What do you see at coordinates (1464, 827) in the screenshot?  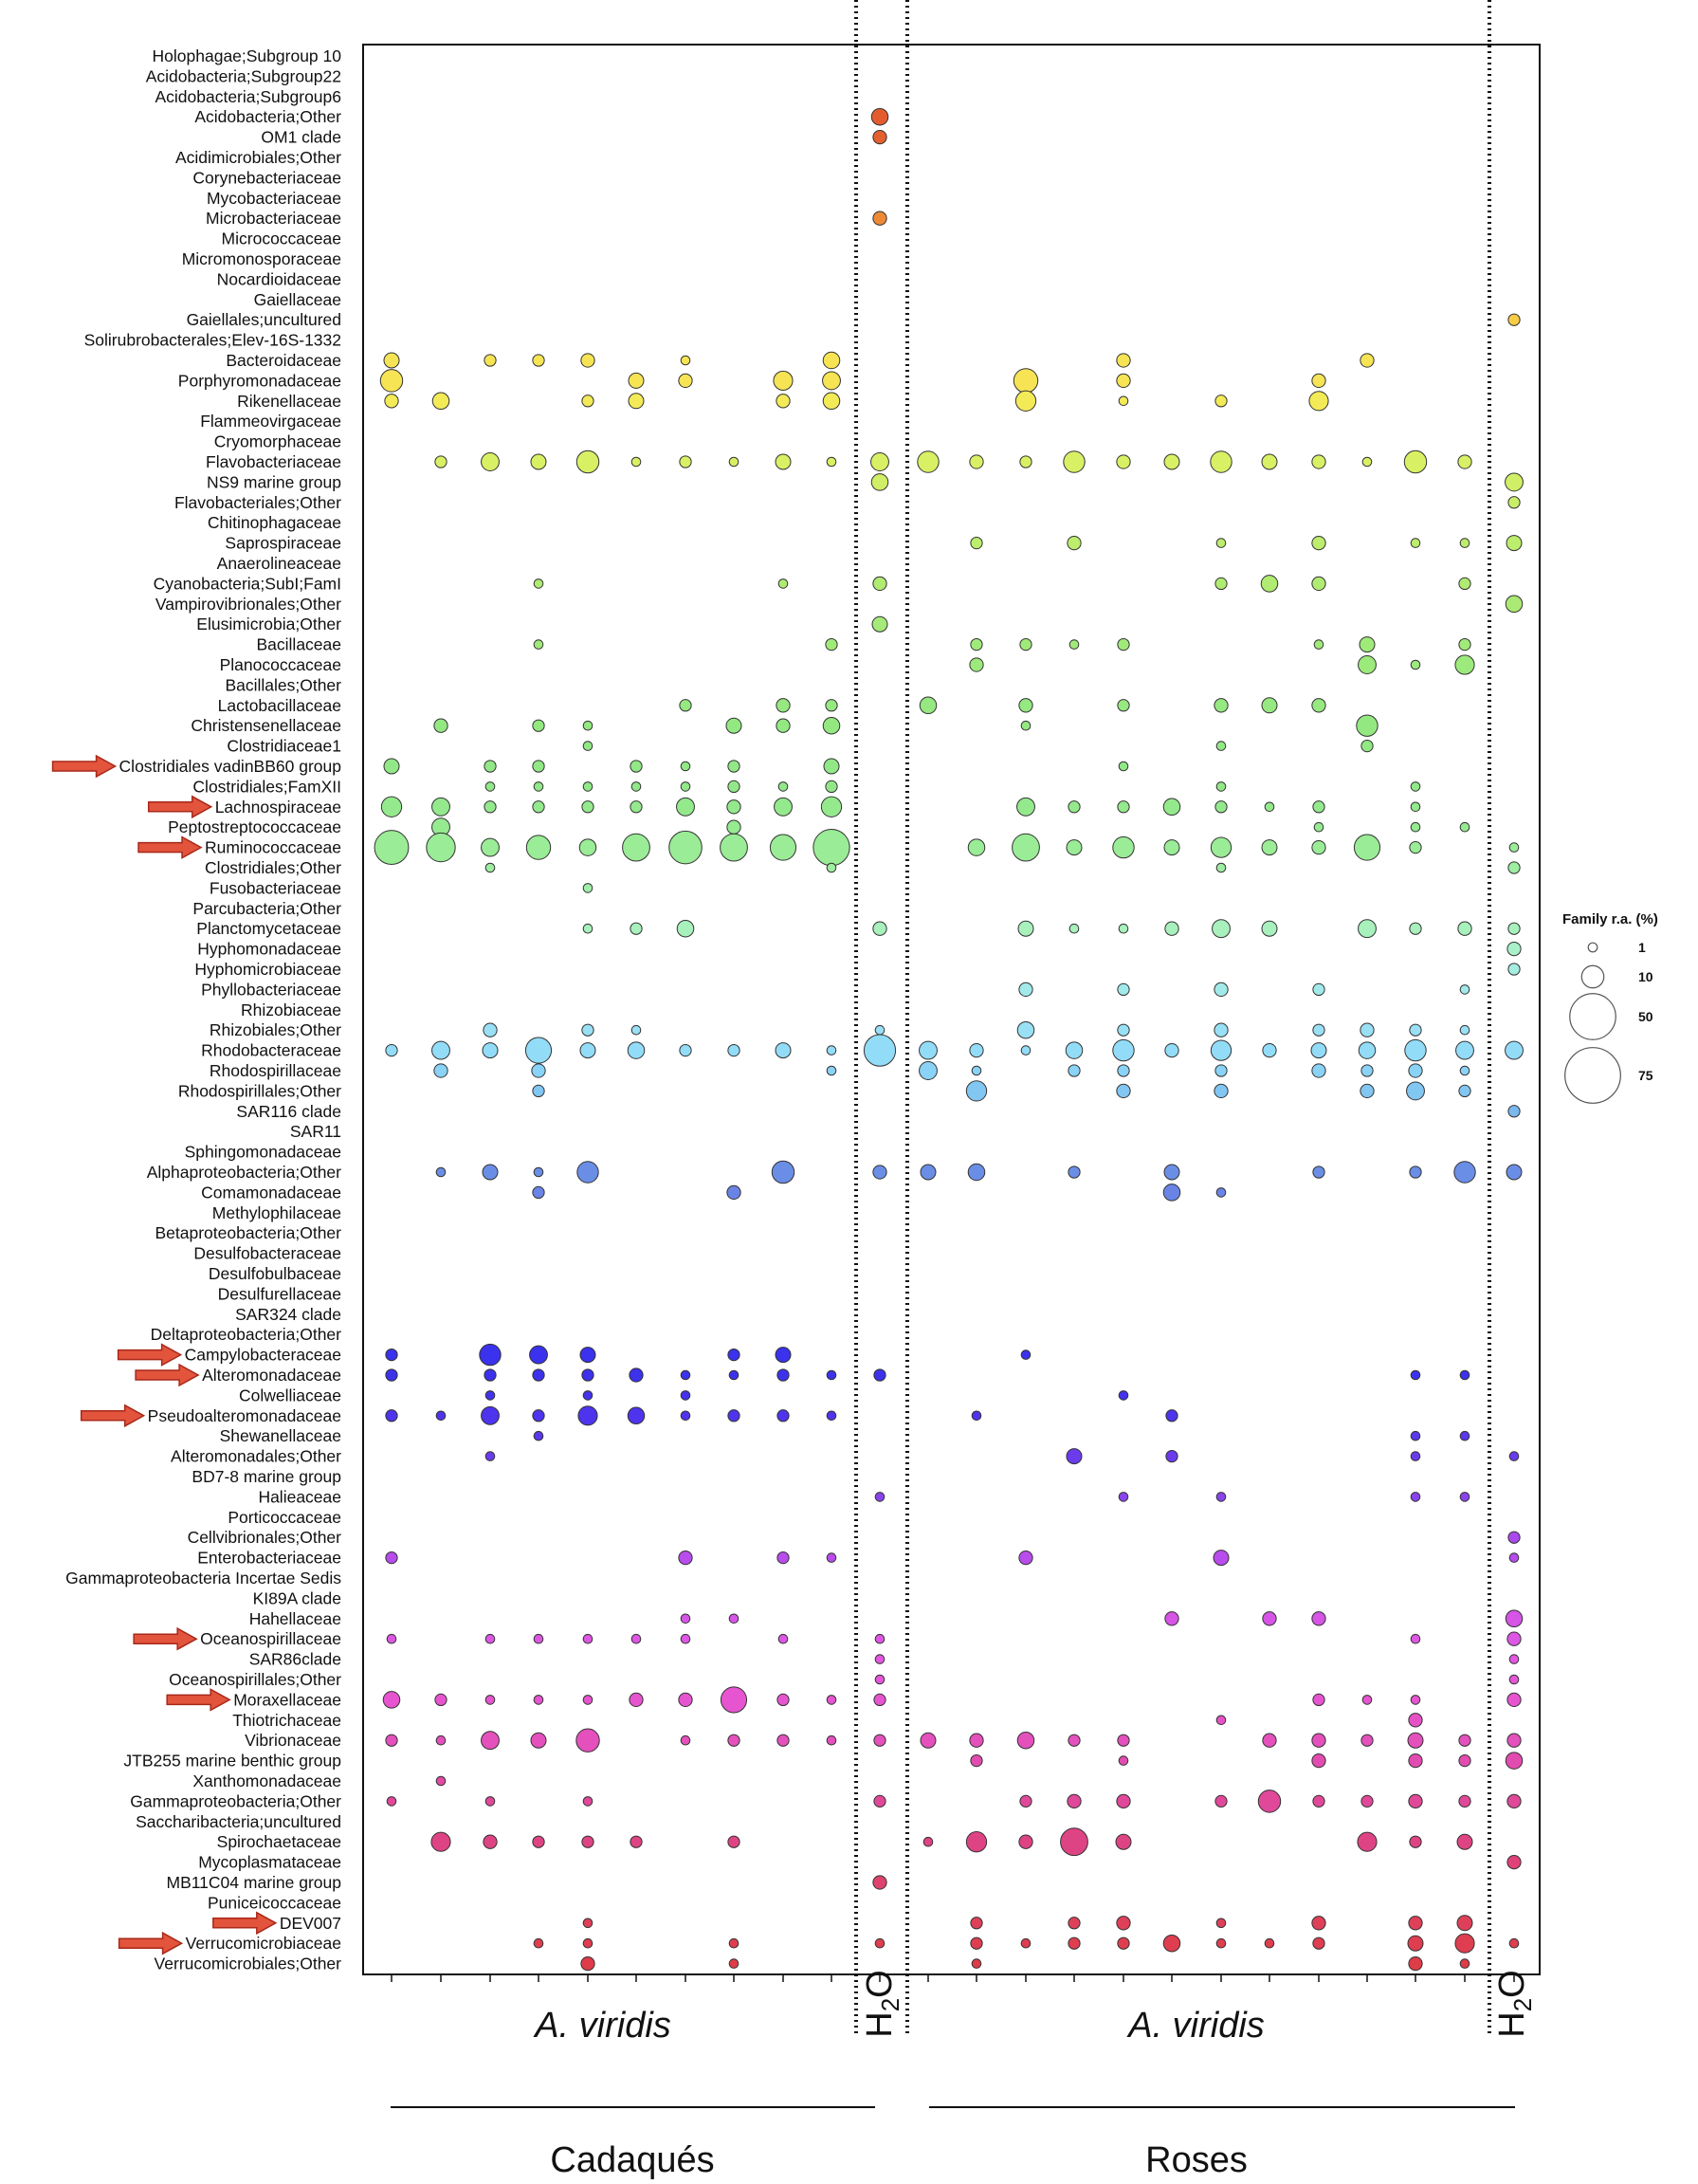 I see `bubble-peptostreptococcaceae` at bounding box center [1464, 827].